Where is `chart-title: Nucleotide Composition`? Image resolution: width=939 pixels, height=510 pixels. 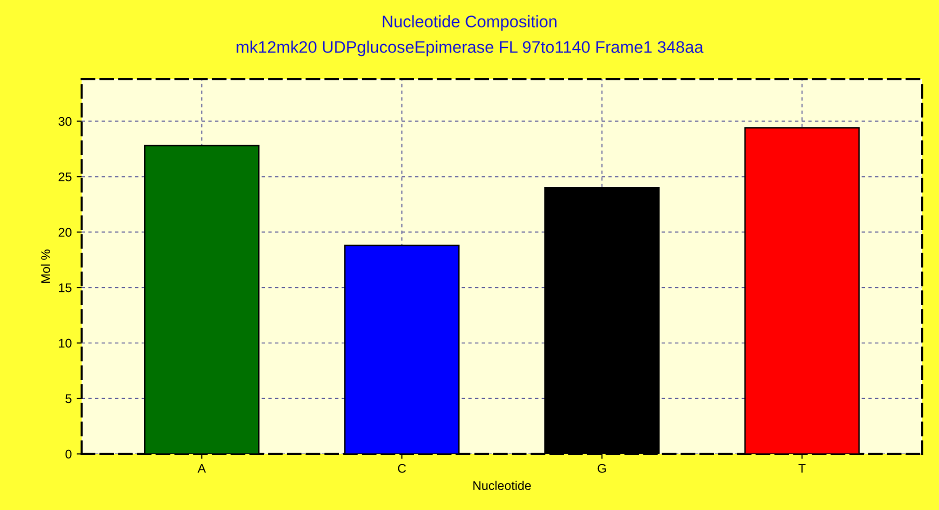
chart-title: Nucleotide Composition is located at coordinates (469, 23).